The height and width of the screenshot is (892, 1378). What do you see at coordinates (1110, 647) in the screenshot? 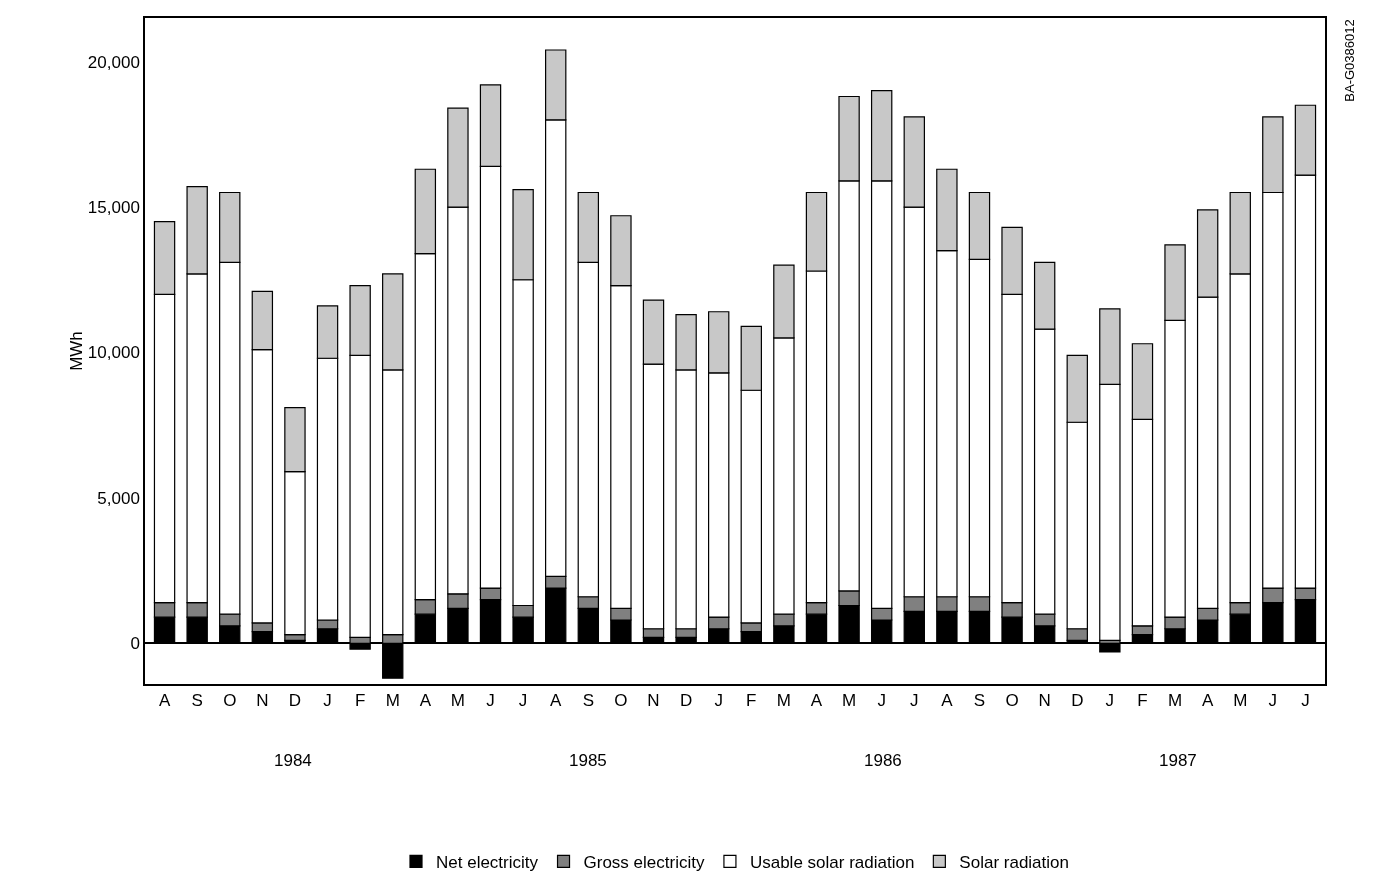
I see `bar` at bounding box center [1110, 647].